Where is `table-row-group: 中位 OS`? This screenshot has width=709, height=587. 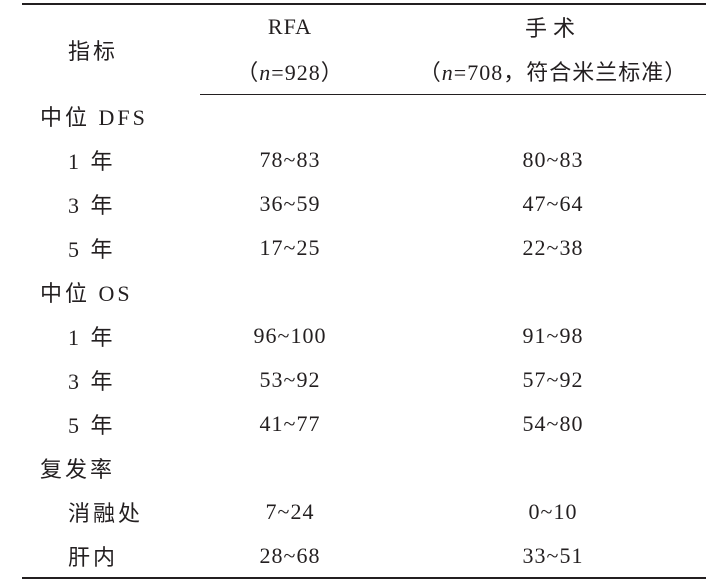
table-row-group: 中位 OS is located at coordinates (364, 292).